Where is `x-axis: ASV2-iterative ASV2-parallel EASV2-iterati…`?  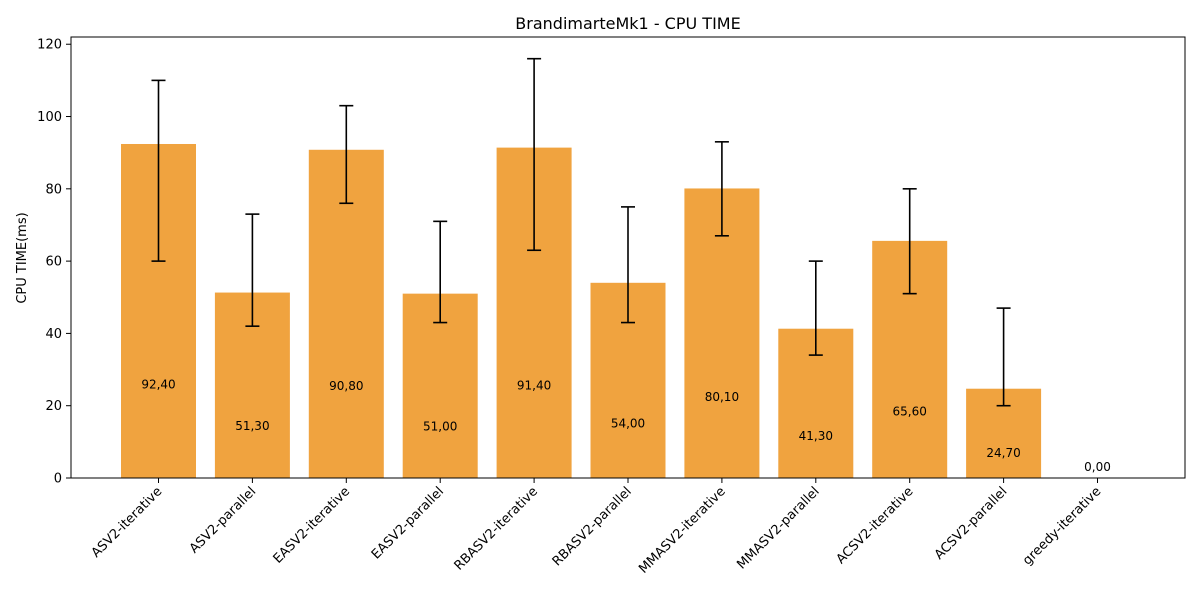
x-axis: ASV2-iterative ASV2-parallel EASV2-iterati… is located at coordinates (596, 527).